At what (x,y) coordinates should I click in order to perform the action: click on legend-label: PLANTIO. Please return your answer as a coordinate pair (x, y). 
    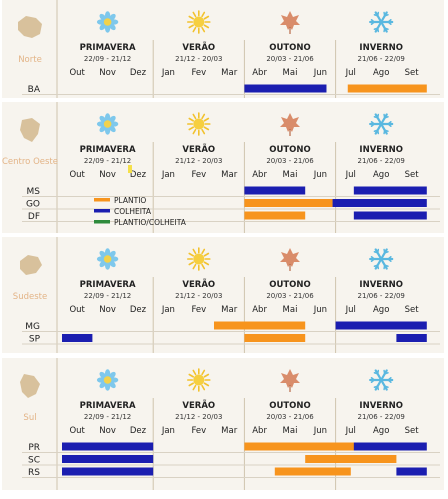
    Looking at the image, I should click on (130, 200).